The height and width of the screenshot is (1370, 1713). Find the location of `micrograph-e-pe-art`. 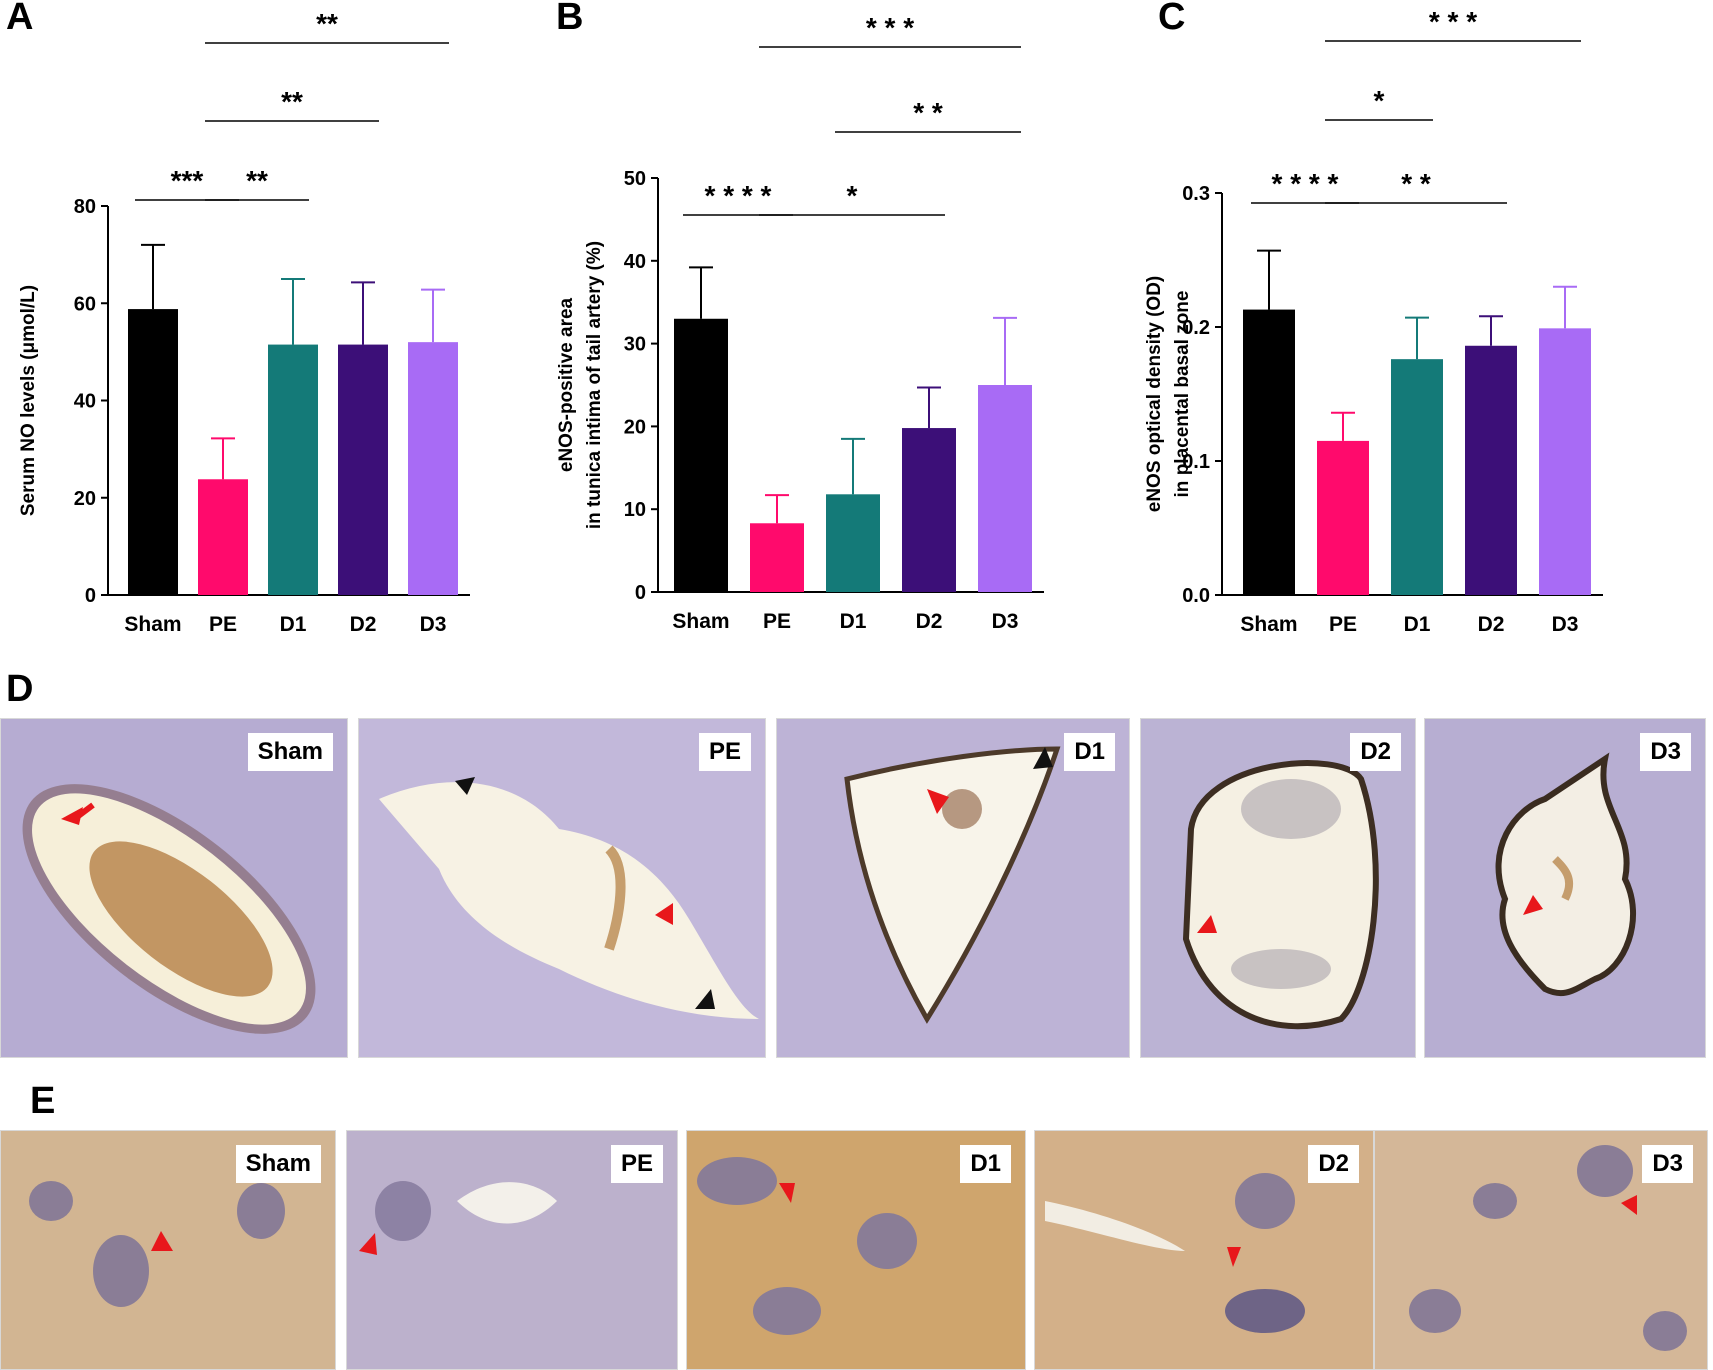

micrograph-e-pe-art is located at coordinates (512, 1250).